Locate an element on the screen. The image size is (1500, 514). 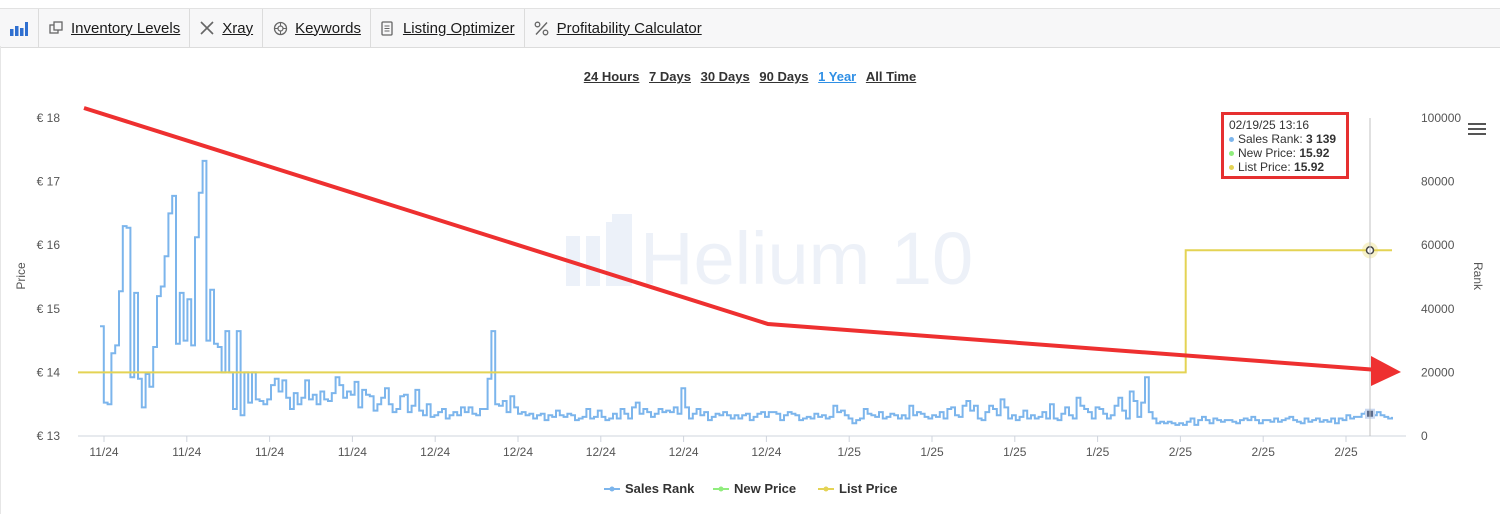
legend-item: List Price is located at coordinates (858, 488).